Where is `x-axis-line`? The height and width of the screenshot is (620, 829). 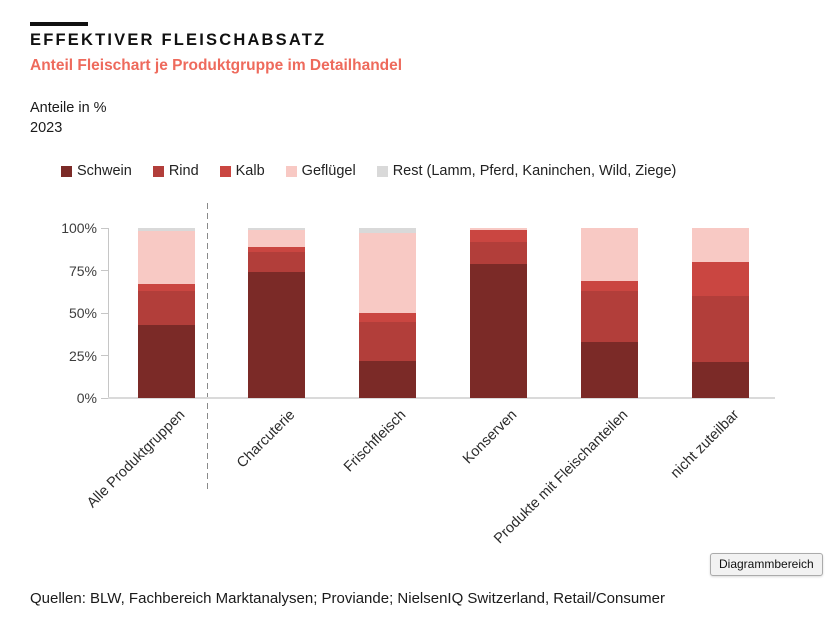
x-axis-line is located at coordinates (441, 398).